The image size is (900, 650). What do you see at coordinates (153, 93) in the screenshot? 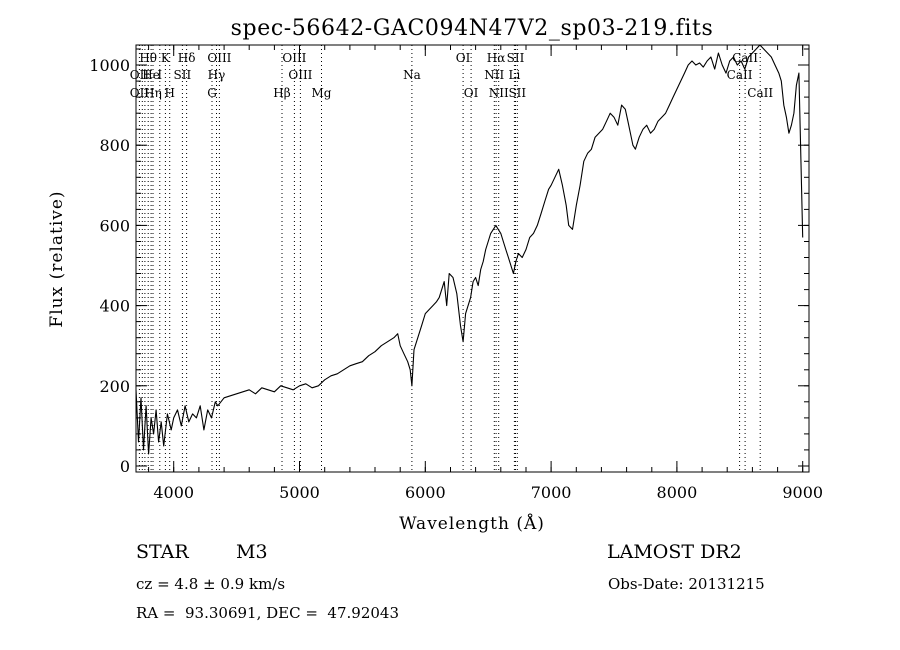
I see `line-label: Hη` at bounding box center [153, 93].